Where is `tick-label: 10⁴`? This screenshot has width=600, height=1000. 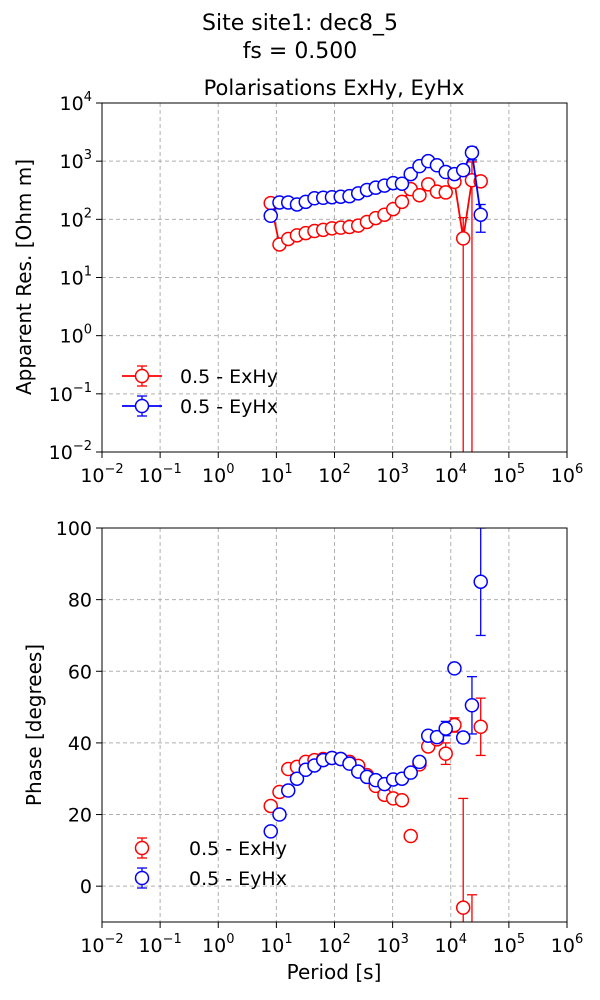
tick-label: 10⁴ is located at coordinates (76, 102).